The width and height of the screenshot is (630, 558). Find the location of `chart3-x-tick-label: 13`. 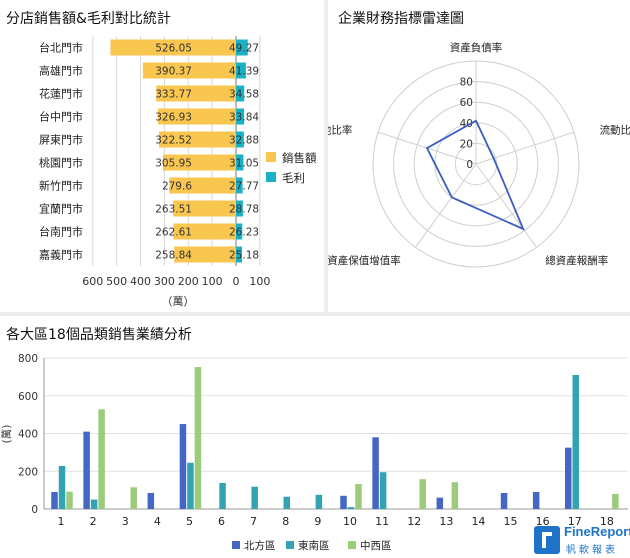

chart3-x-tick-label: 13 is located at coordinates (446, 521).